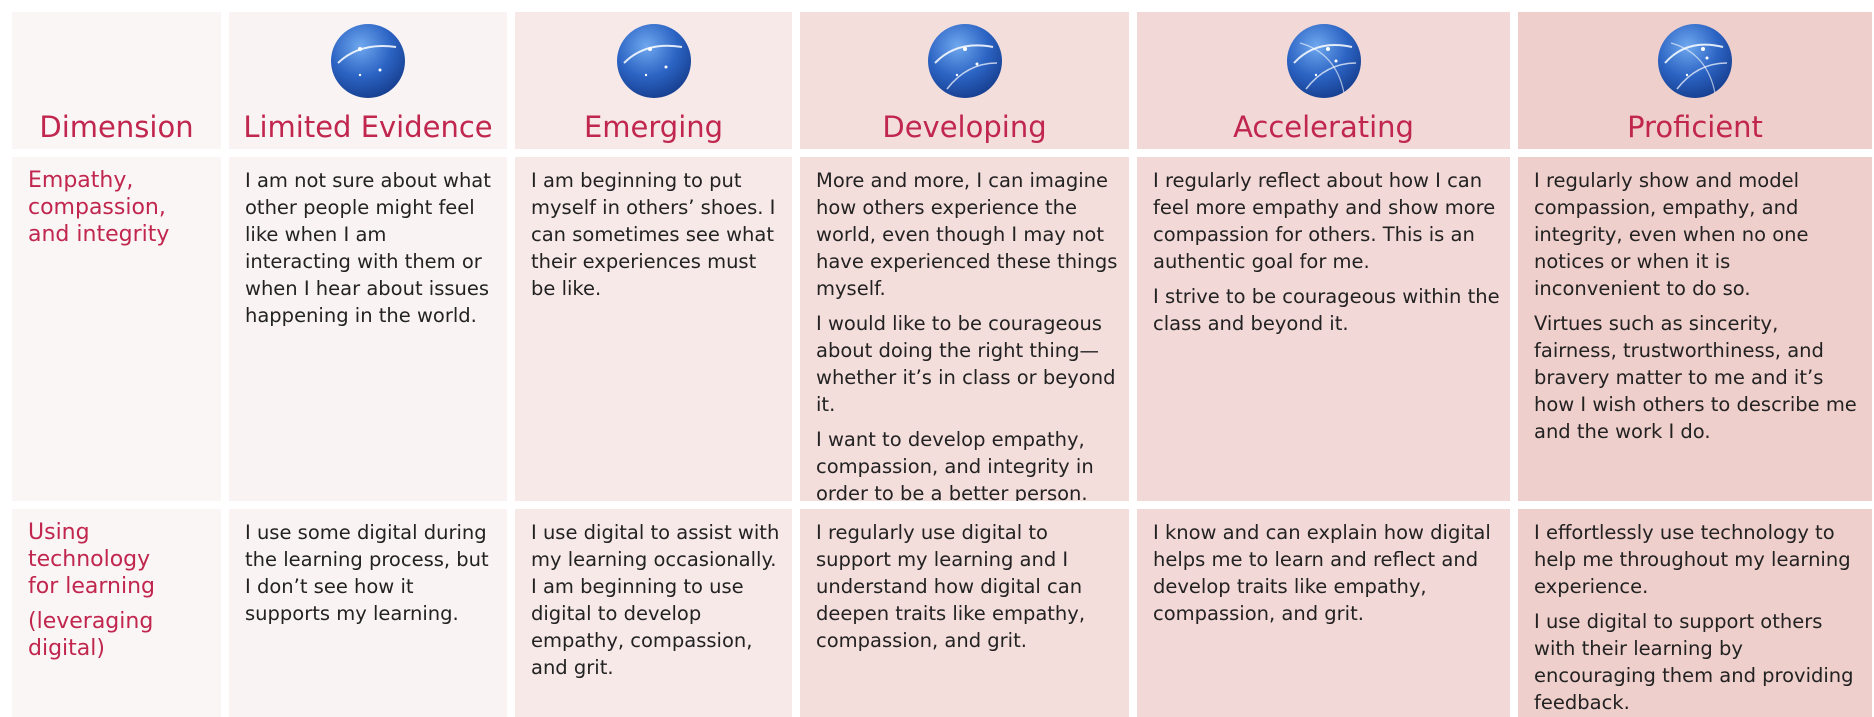  I want to click on header-cell: Accelerating, so click(1323, 80).